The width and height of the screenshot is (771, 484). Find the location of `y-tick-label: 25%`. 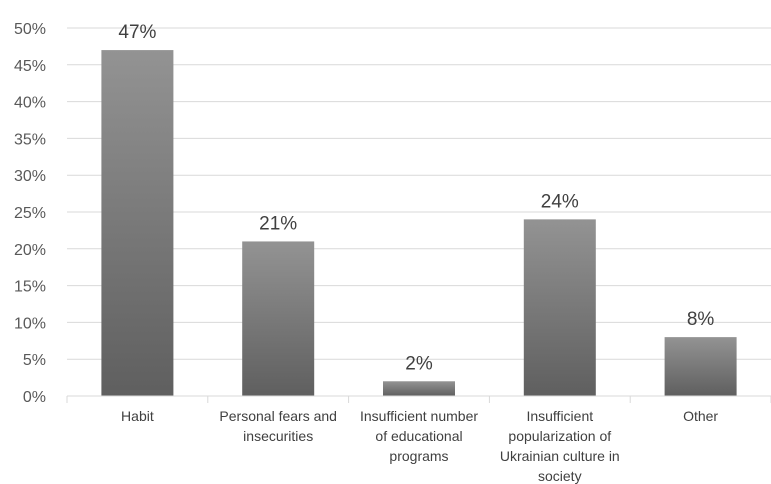

y-tick-label: 25% is located at coordinates (30, 213).